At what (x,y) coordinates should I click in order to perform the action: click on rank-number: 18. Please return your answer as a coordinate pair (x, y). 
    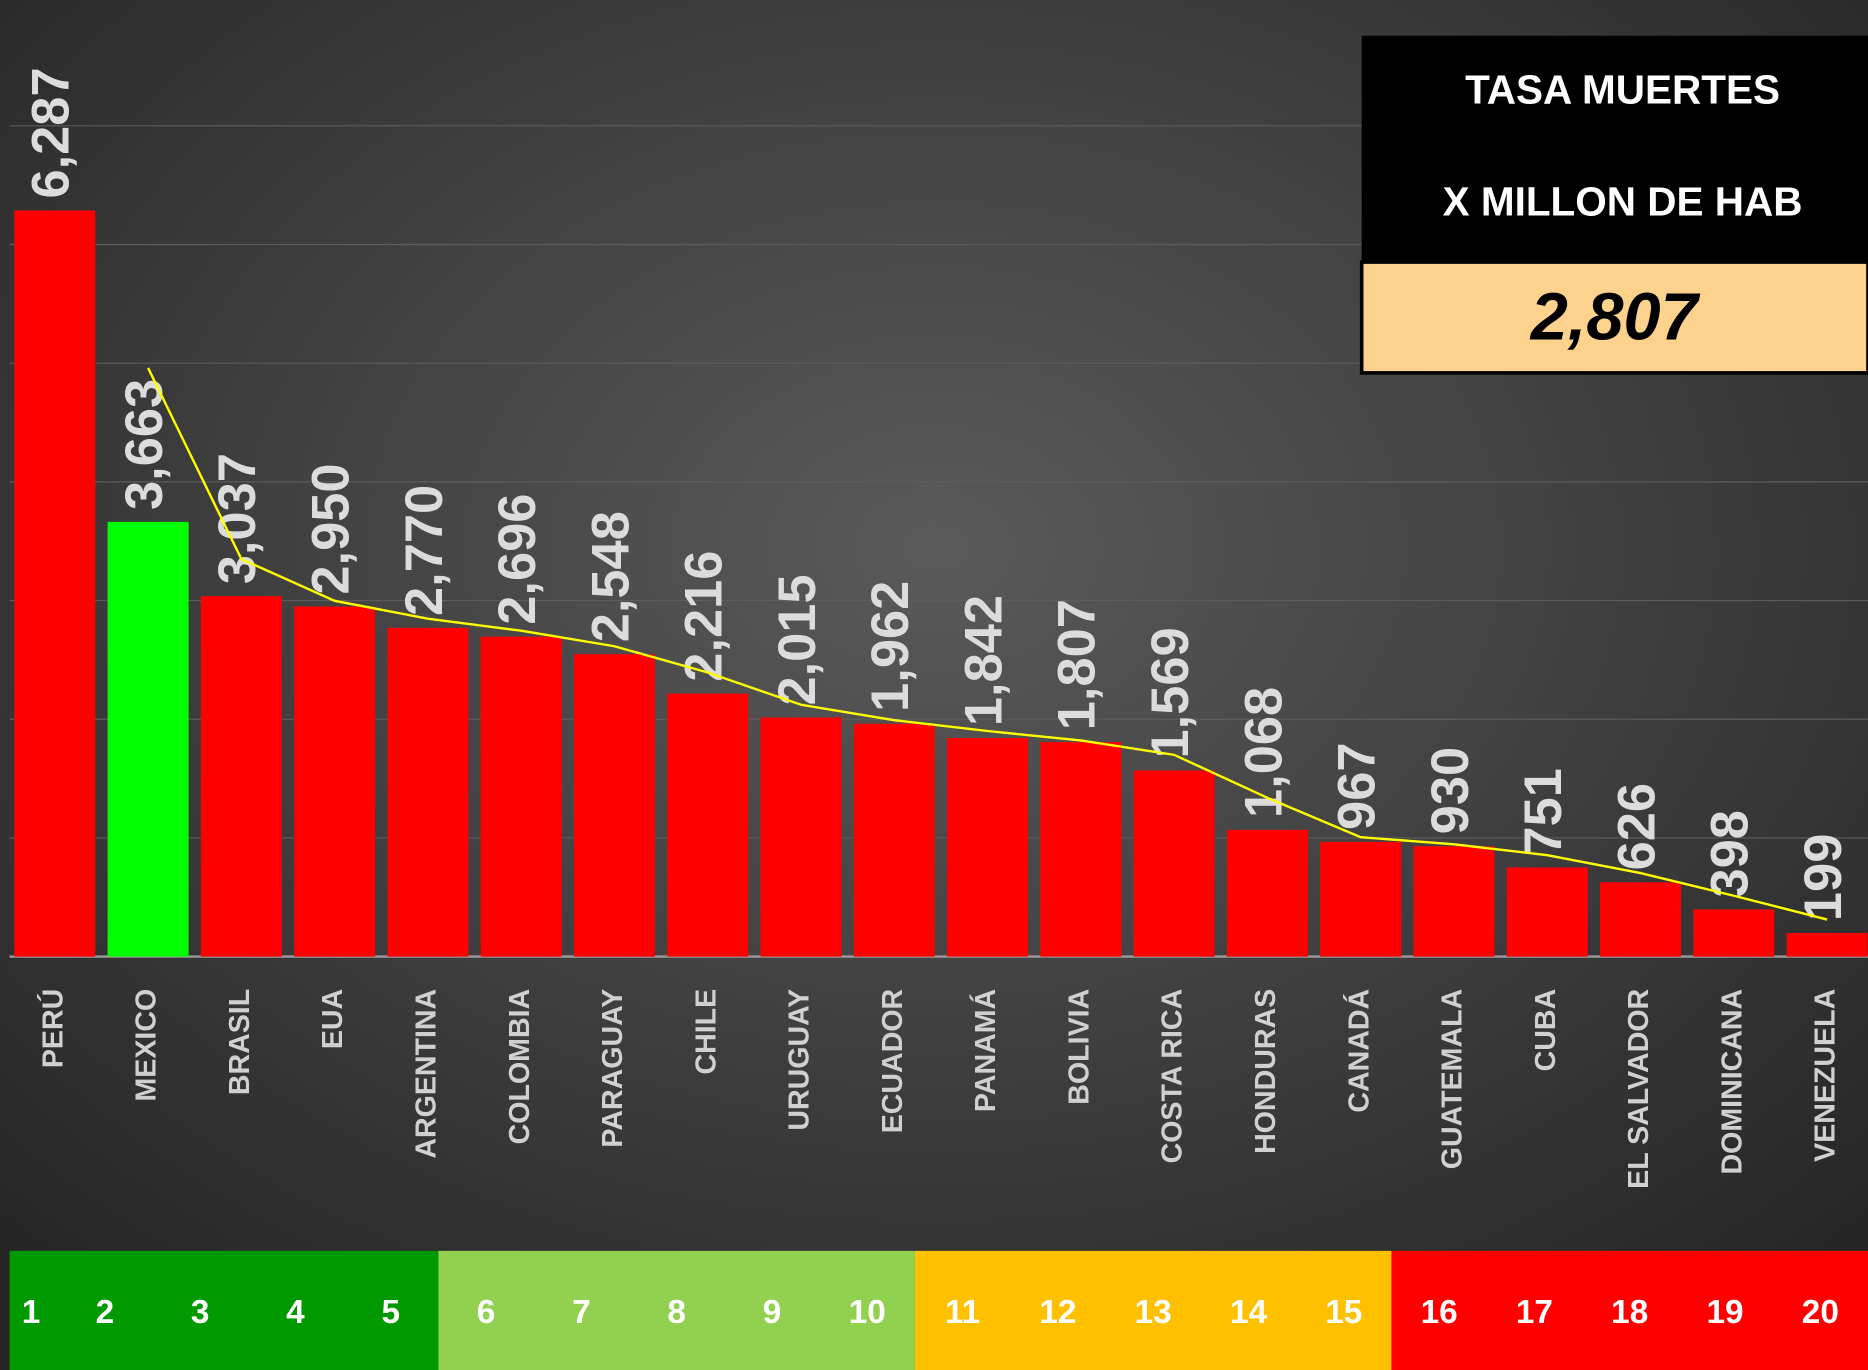
    Looking at the image, I should click on (1629, 1312).